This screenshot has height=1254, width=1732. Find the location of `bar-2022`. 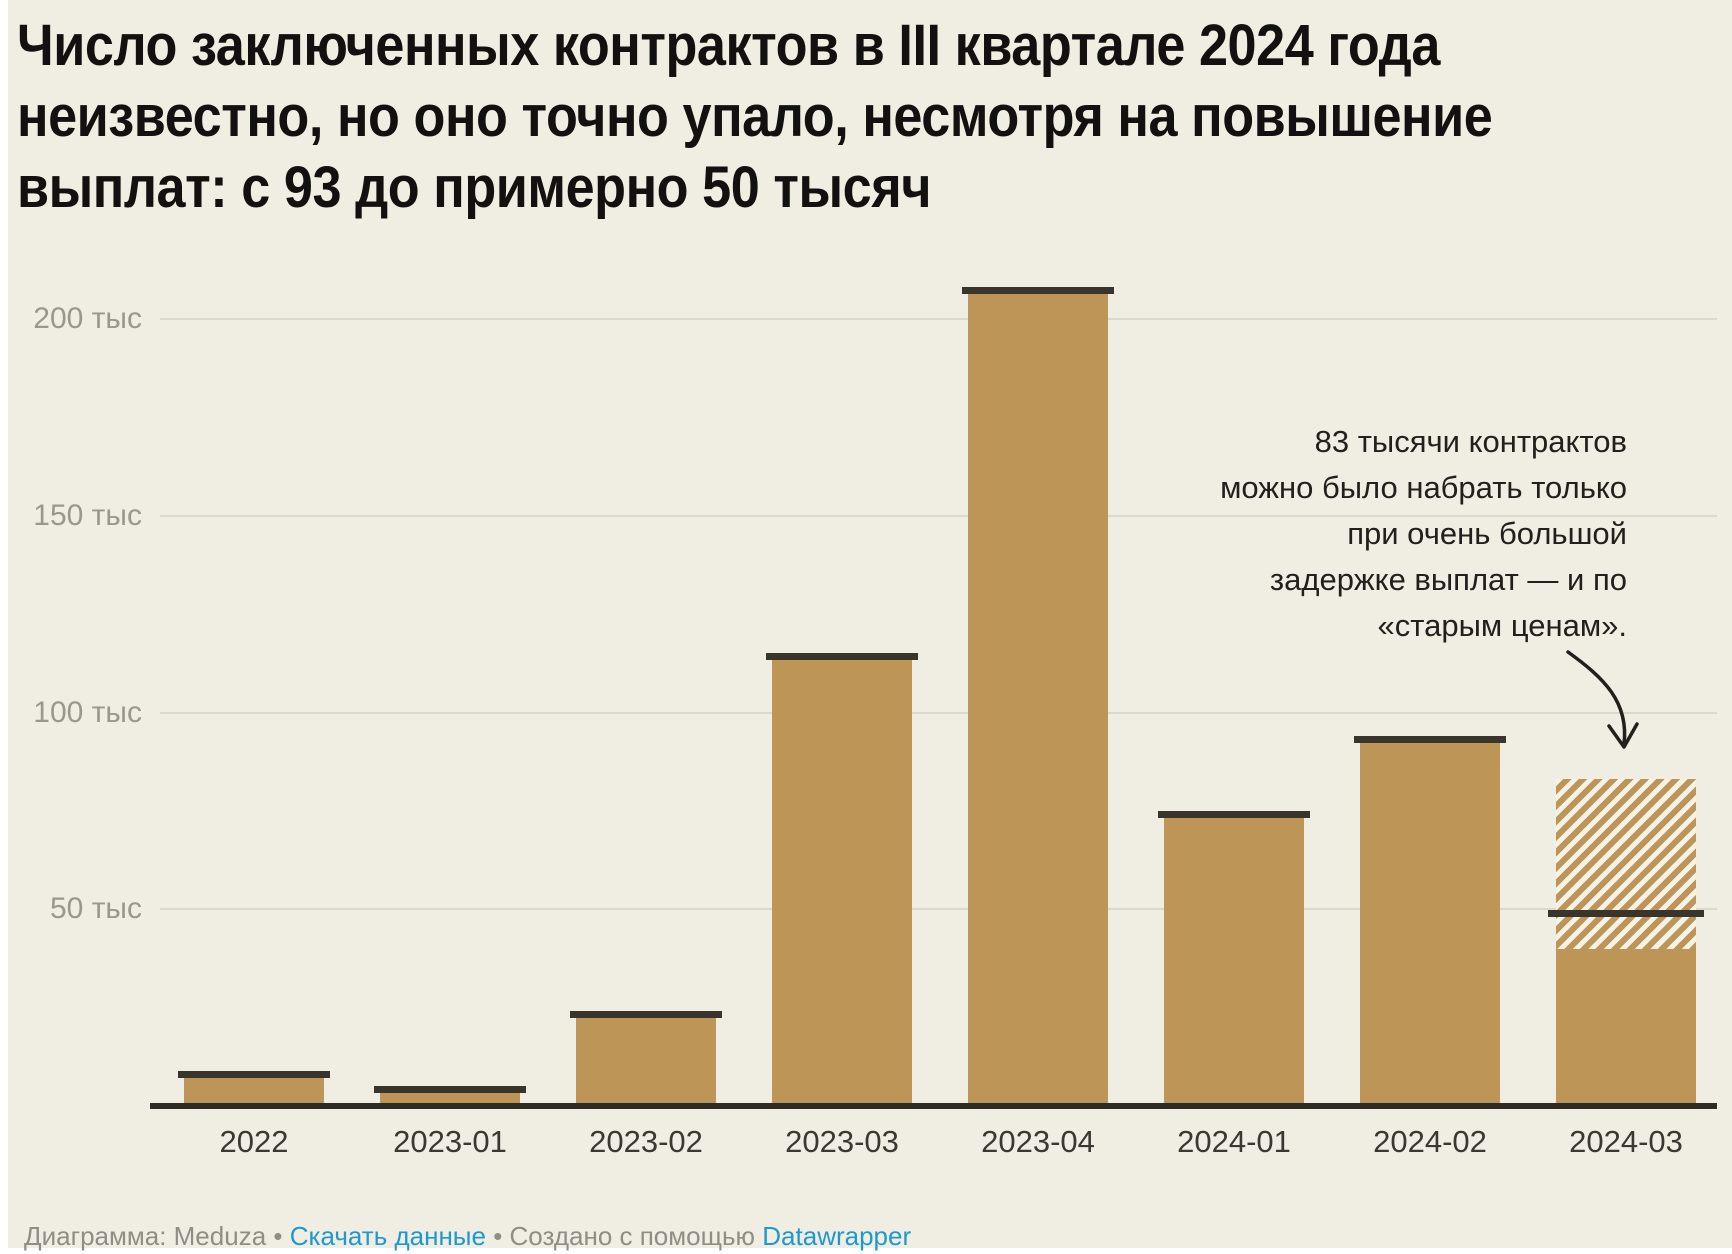

bar-2022 is located at coordinates (254, 1090).